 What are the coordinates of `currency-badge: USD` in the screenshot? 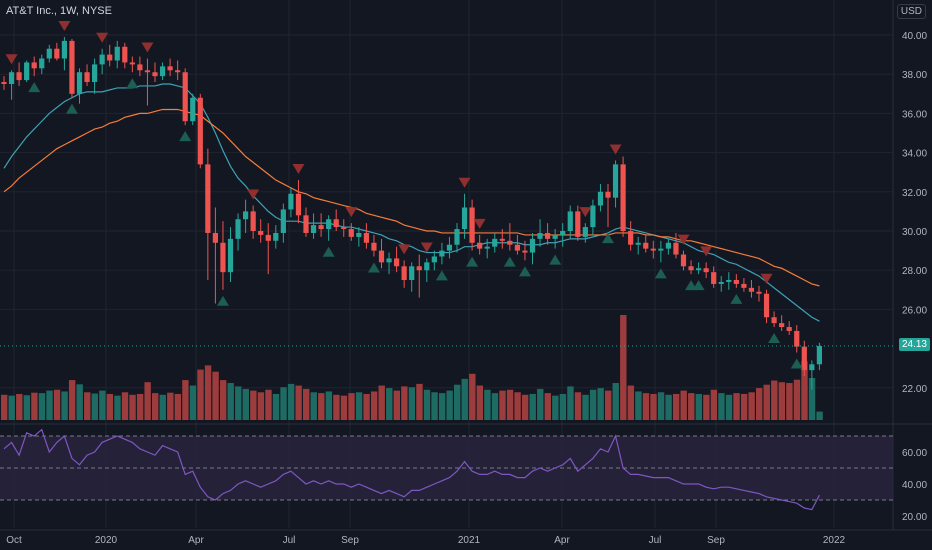 It's located at (911, 11).